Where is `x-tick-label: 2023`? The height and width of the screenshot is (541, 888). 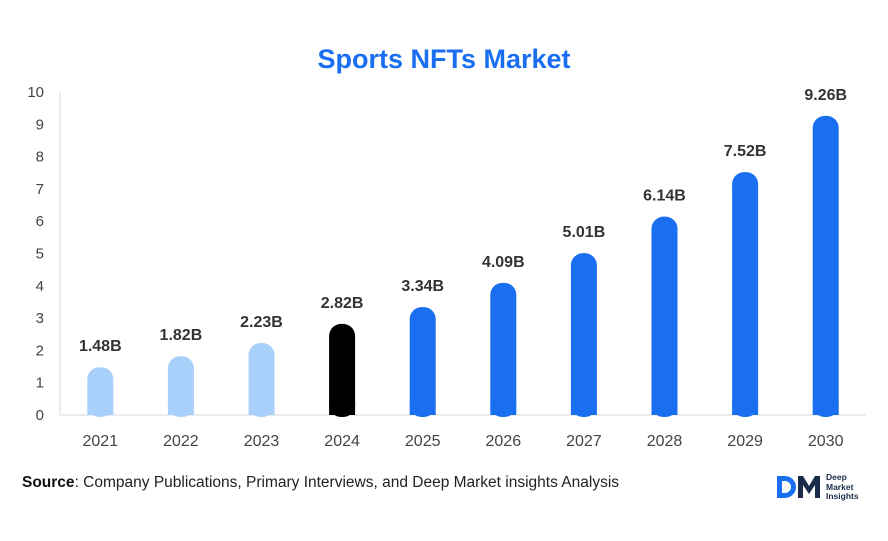 x-tick-label: 2023 is located at coordinates (262, 441).